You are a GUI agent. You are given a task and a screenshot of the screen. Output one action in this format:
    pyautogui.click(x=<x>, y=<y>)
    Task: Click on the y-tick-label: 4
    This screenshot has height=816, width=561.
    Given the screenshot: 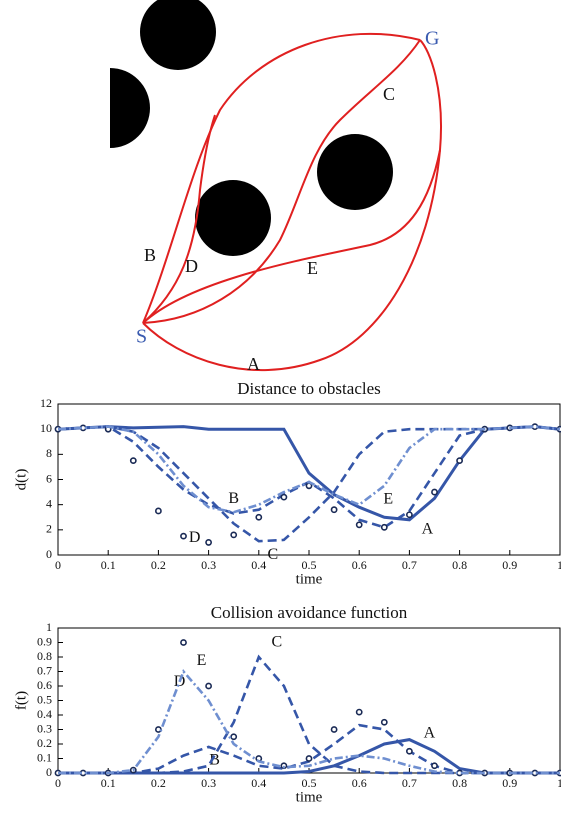 What is the action you would take?
    pyautogui.click(x=49, y=503)
    